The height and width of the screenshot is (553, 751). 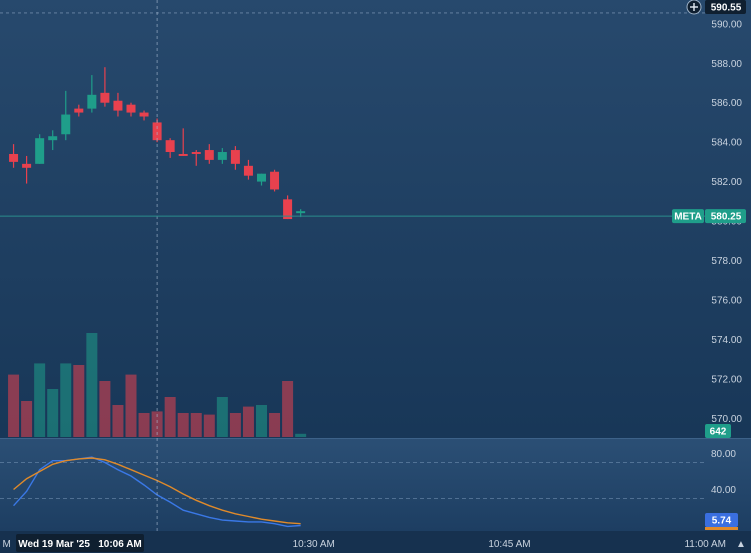 I want to click on candlesticks, so click(x=157, y=143).